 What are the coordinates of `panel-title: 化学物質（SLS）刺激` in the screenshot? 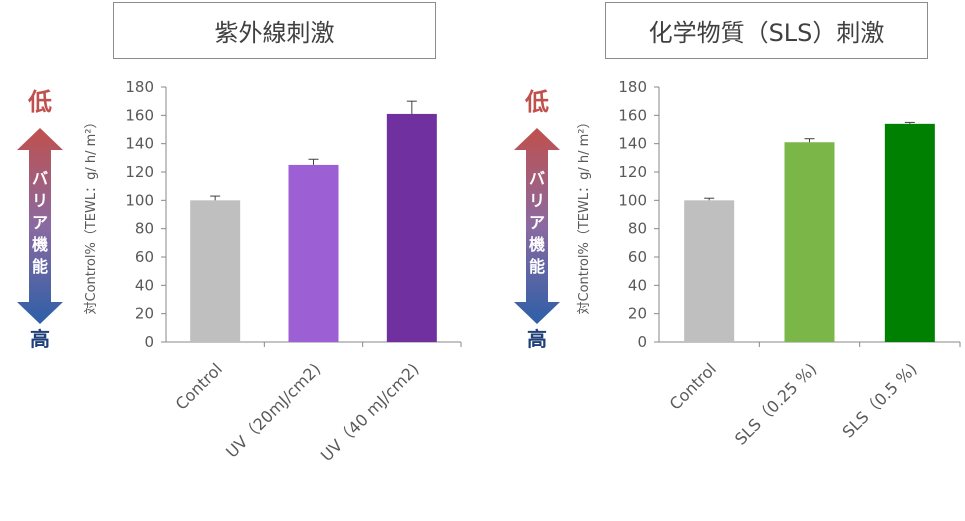 It's located at (766, 30).